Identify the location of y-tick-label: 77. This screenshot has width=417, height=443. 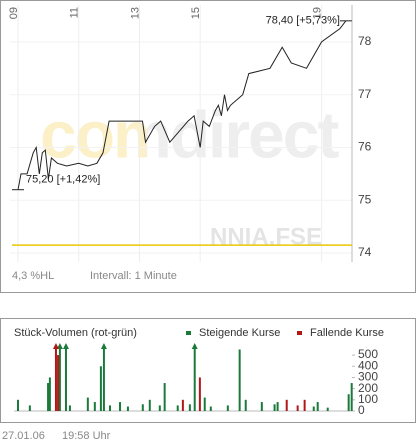
(365, 94).